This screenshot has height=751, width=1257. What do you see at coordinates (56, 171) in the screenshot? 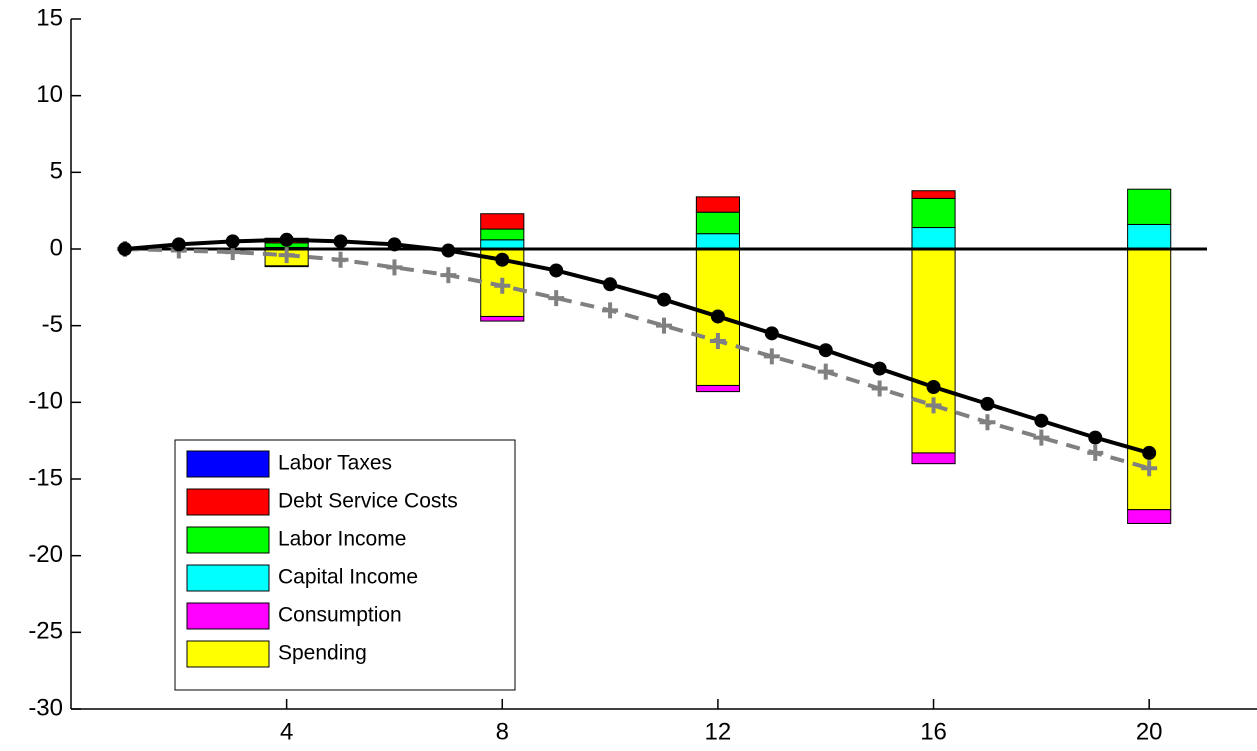
I see `y-tick-label: 5` at bounding box center [56, 171].